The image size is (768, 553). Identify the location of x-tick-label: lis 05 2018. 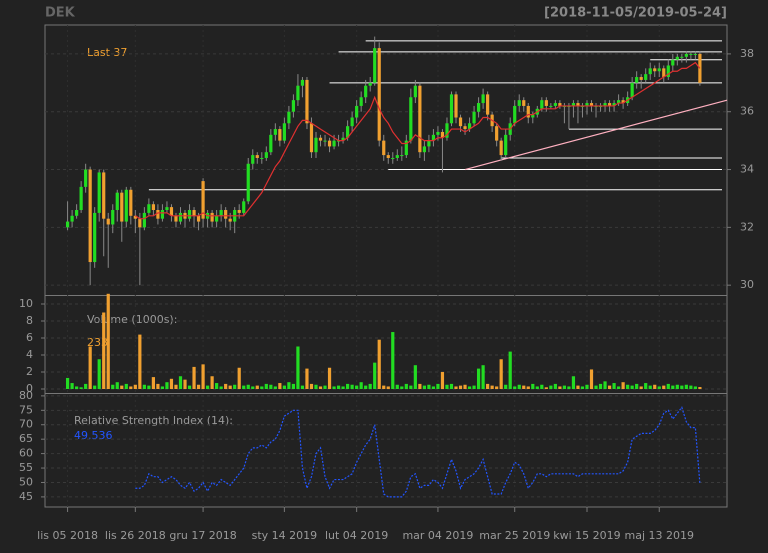
(67, 535).